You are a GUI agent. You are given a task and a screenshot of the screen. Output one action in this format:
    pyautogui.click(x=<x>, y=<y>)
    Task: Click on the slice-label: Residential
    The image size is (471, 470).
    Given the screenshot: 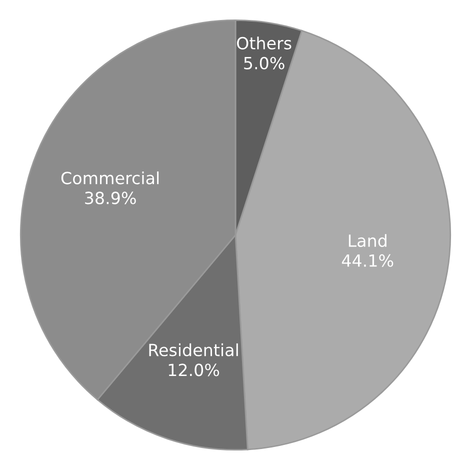 What is the action you would take?
    pyautogui.click(x=193, y=349)
    